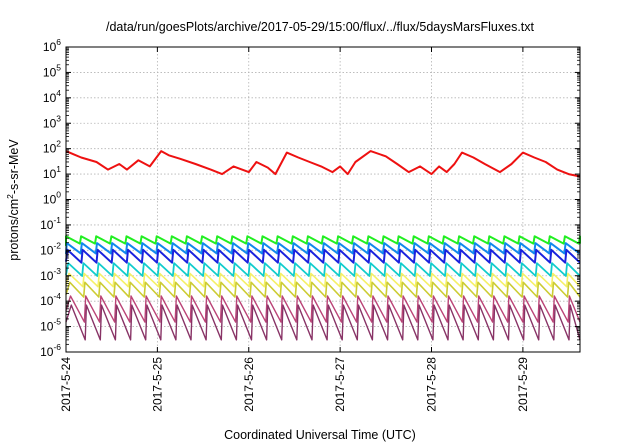 This screenshot has width=640, height=448. Describe the element at coordinates (523, 384) in the screenshot. I see `x-tick-label: 2017-5-29` at that location.